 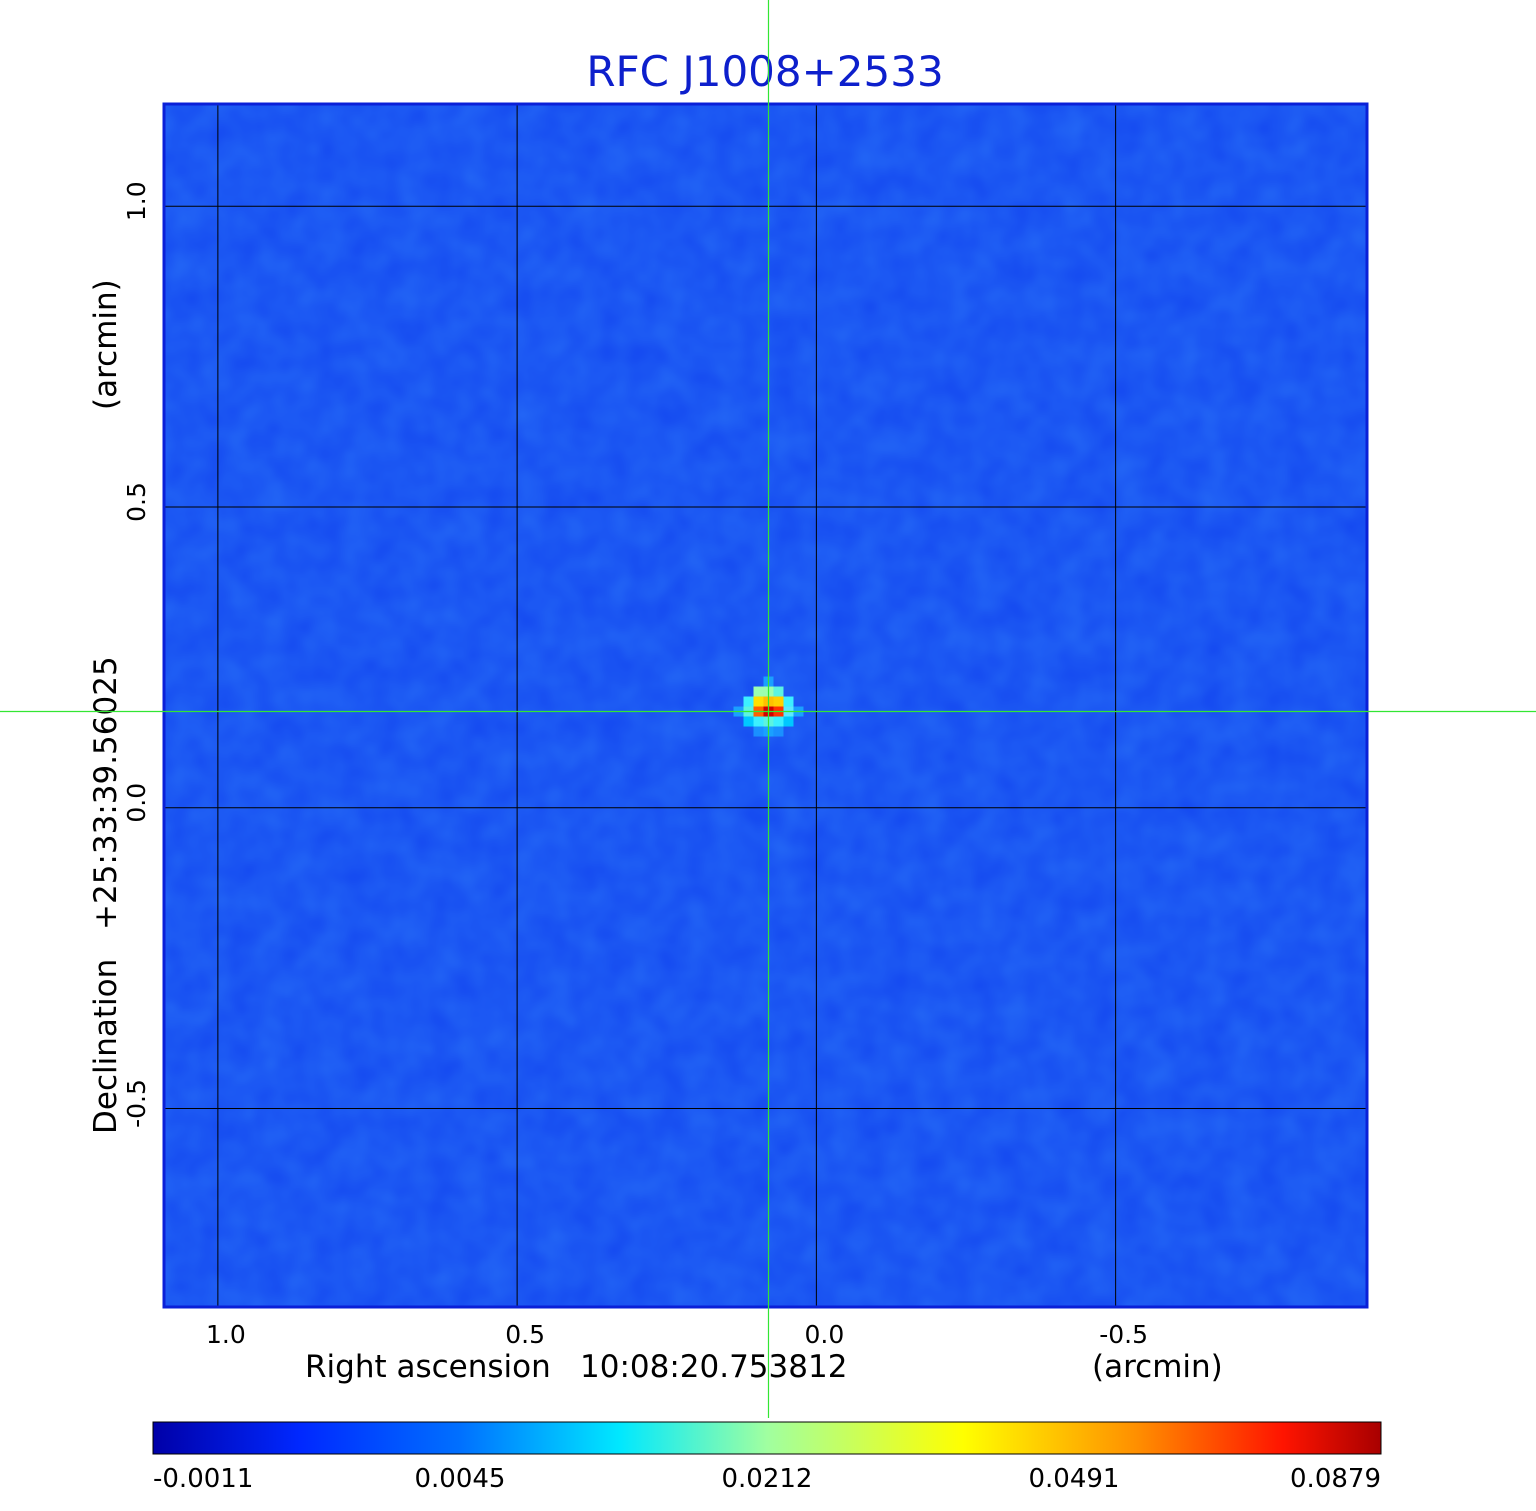 I want to click on y-axis-unit: (arcmin), so click(x=106, y=344).